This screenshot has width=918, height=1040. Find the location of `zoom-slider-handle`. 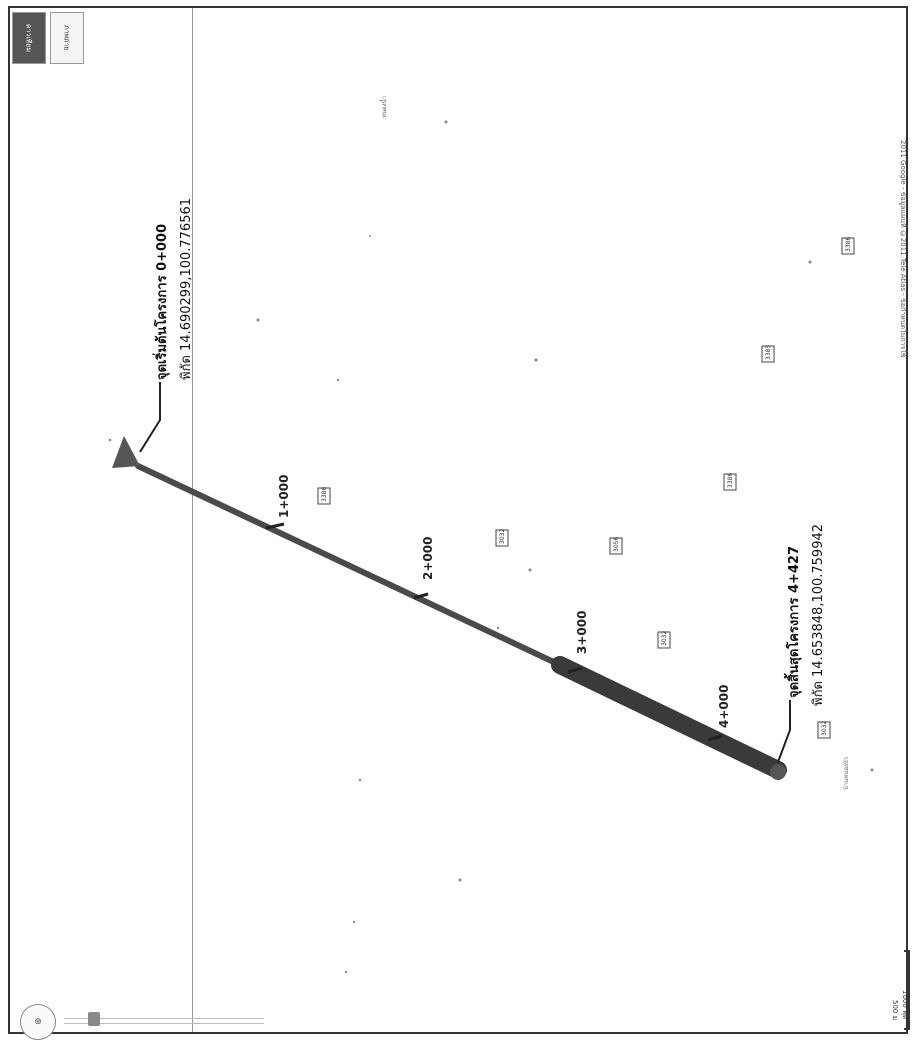

zoom-slider-handle is located at coordinates (94, 1019).